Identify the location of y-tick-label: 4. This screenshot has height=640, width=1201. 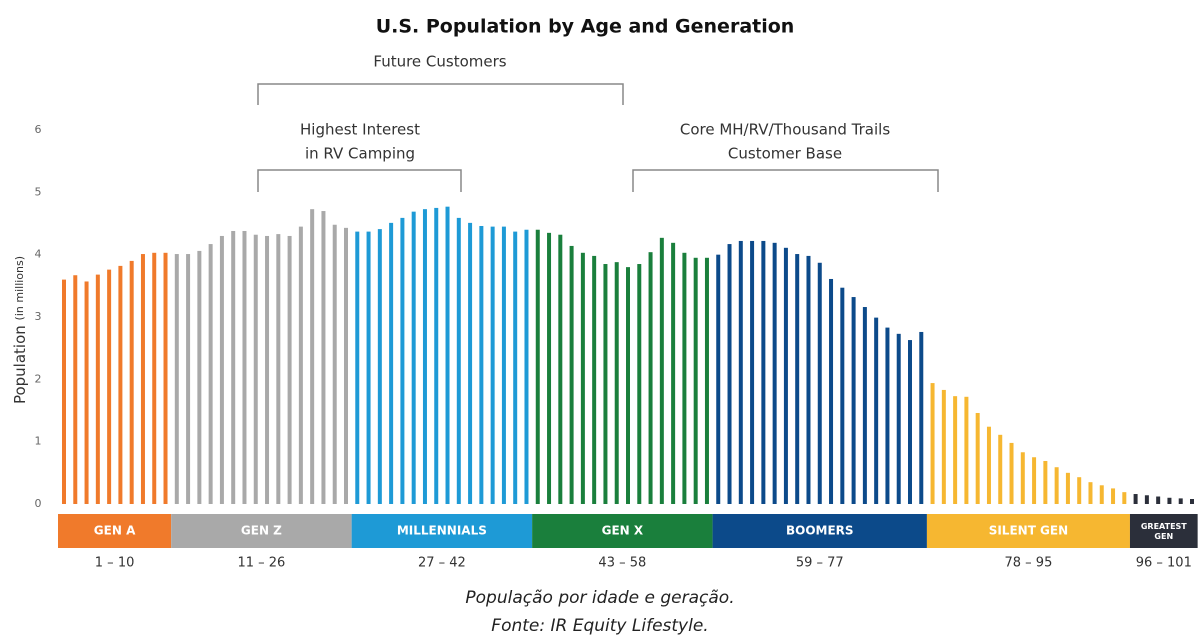
(38, 254).